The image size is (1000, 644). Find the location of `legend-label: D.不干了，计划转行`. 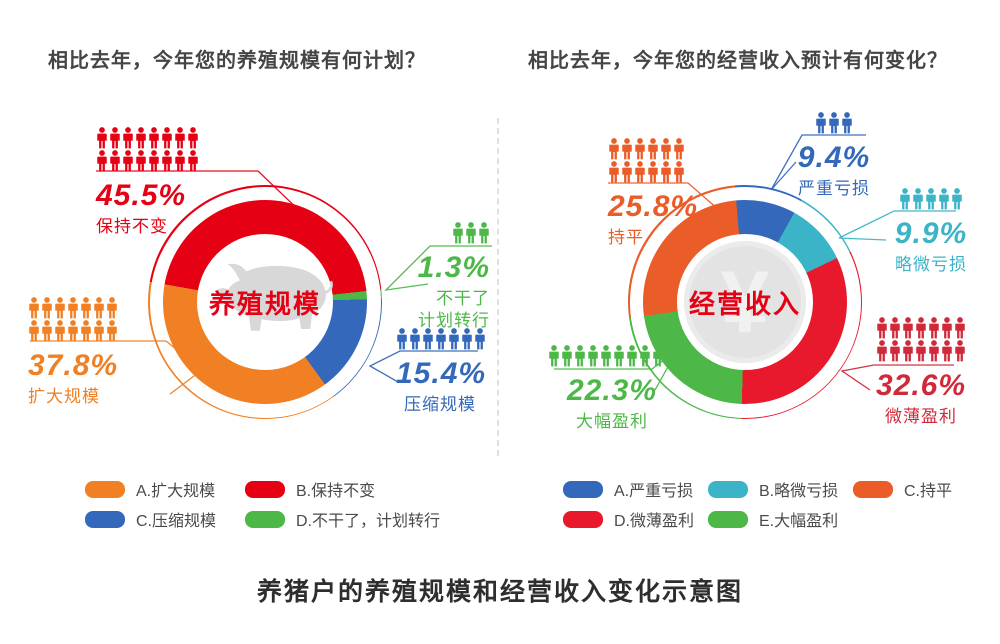

legend-label: D.不干了，计划转行 is located at coordinates (368, 521).